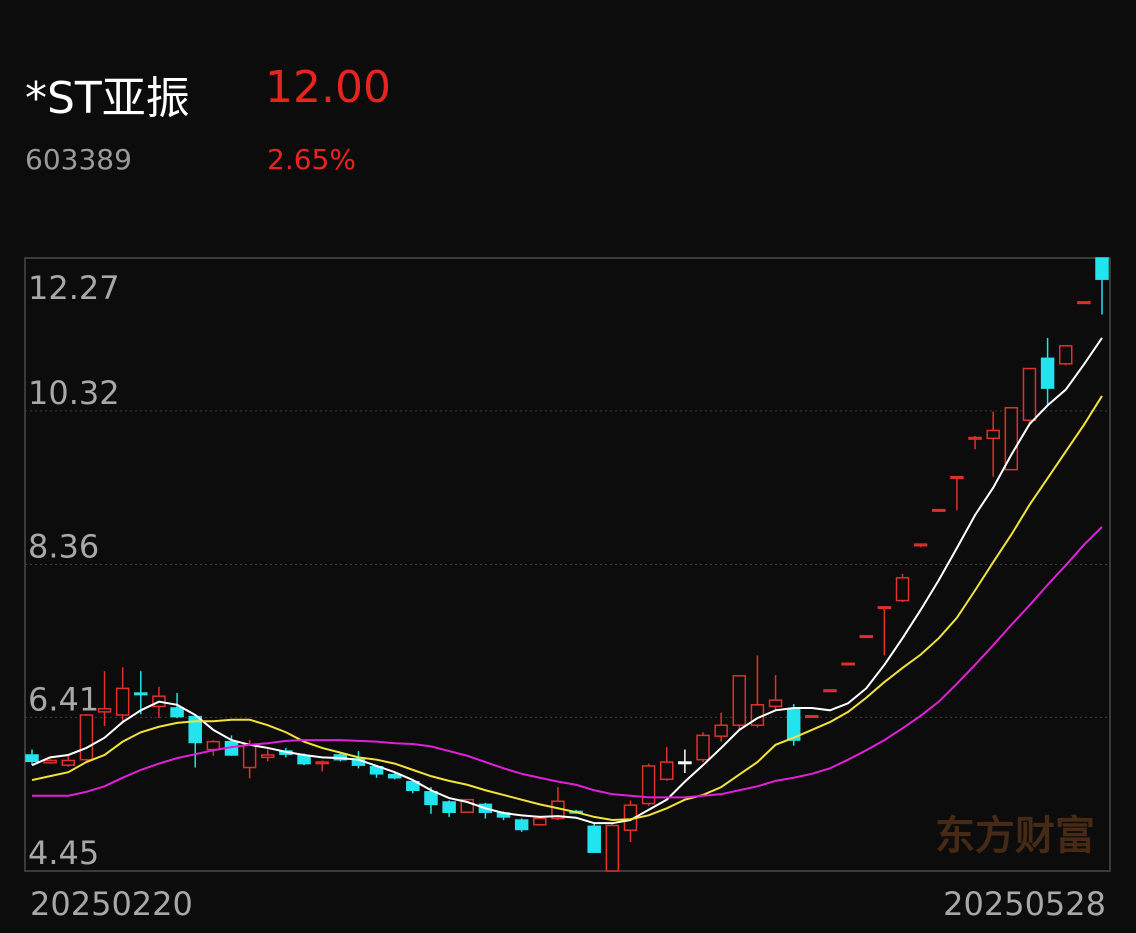 This screenshot has width=1136, height=933. Describe the element at coordinates (328, 87) in the screenshot. I see `stock-price: 12.00` at that location.